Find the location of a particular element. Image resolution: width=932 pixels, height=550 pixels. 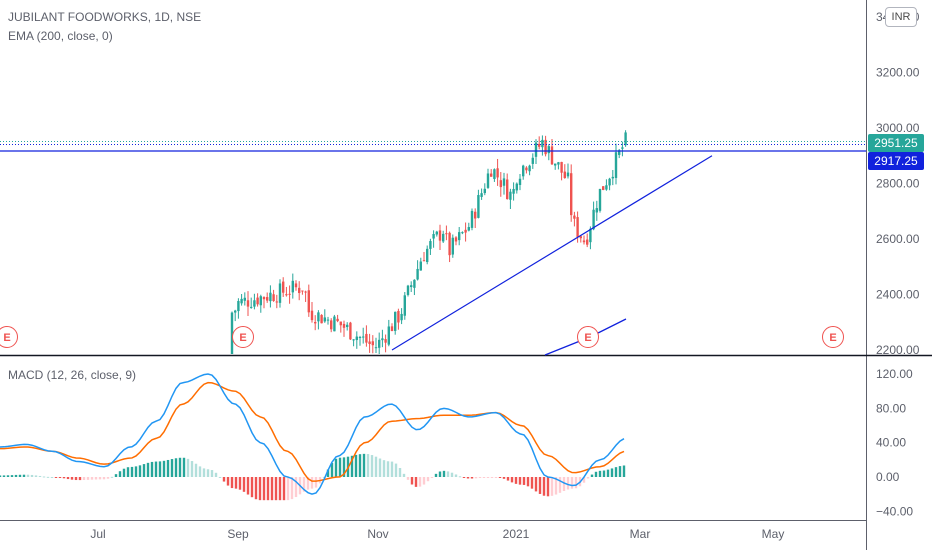

macd-axis-label: −40.00 is located at coordinates (894, 511).